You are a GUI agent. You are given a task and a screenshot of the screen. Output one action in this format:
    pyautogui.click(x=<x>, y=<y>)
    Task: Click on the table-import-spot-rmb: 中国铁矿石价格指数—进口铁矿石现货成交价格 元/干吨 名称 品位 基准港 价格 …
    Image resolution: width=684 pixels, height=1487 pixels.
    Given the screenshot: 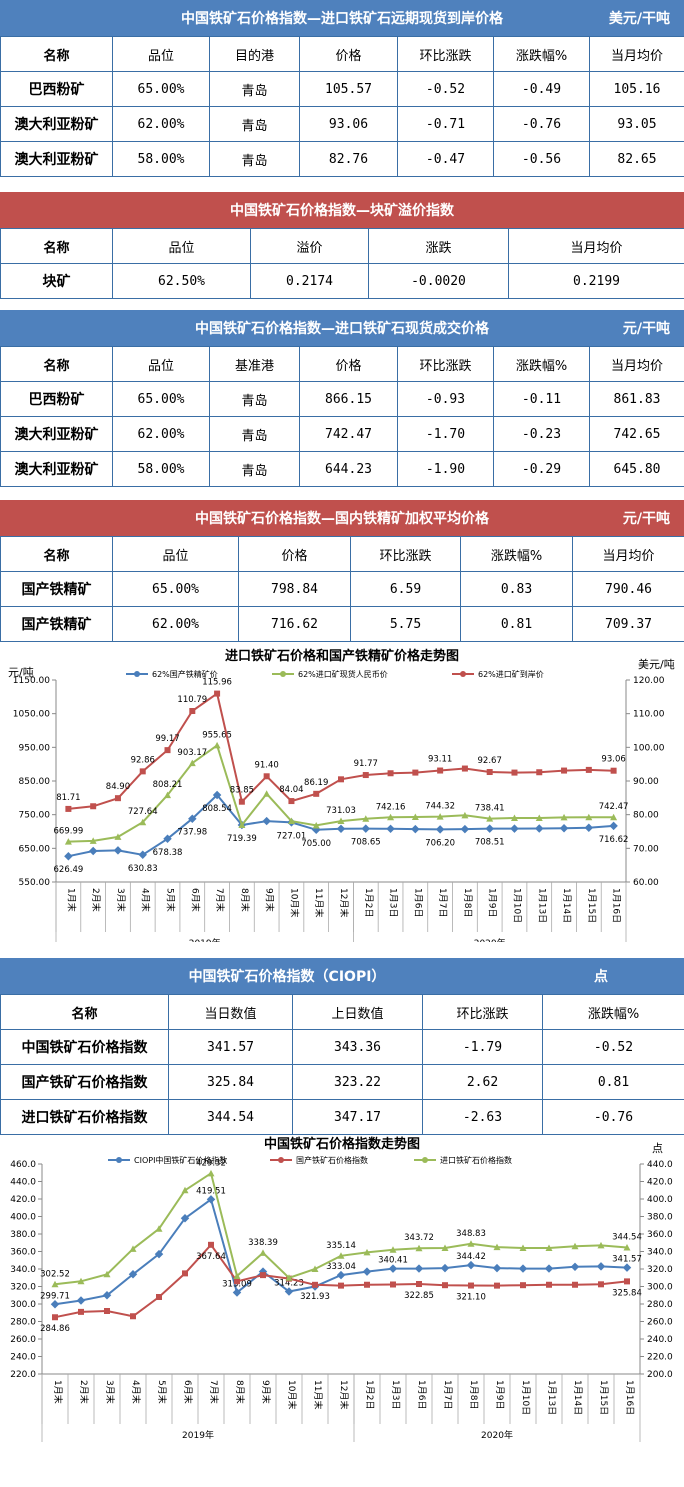 What is the action you would take?
    pyautogui.click(x=342, y=398)
    